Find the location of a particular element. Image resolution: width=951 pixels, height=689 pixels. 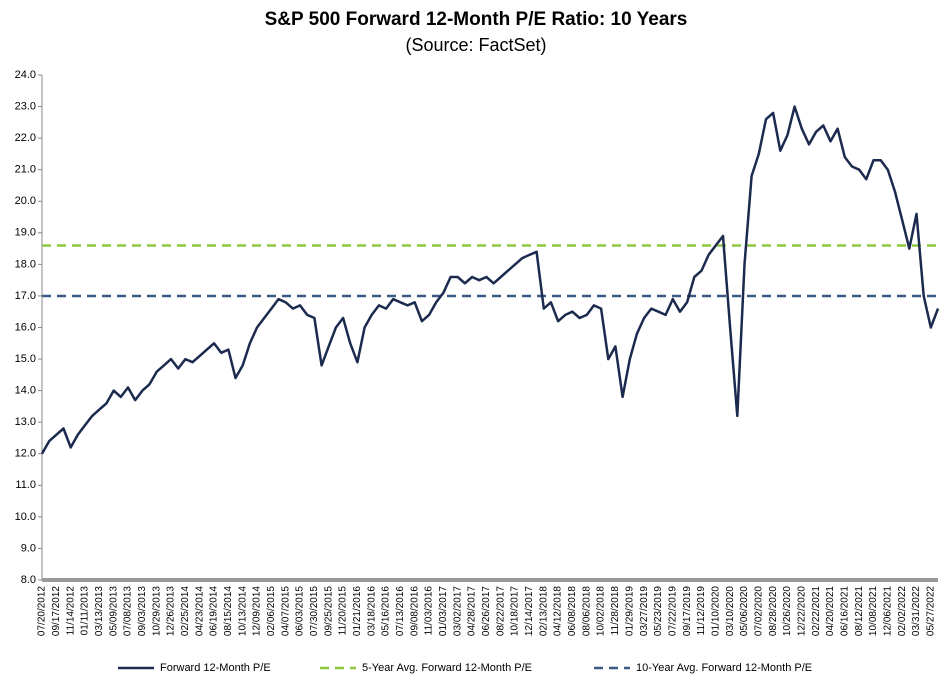

y-tick-label: 21.0 is located at coordinates (25, 170).